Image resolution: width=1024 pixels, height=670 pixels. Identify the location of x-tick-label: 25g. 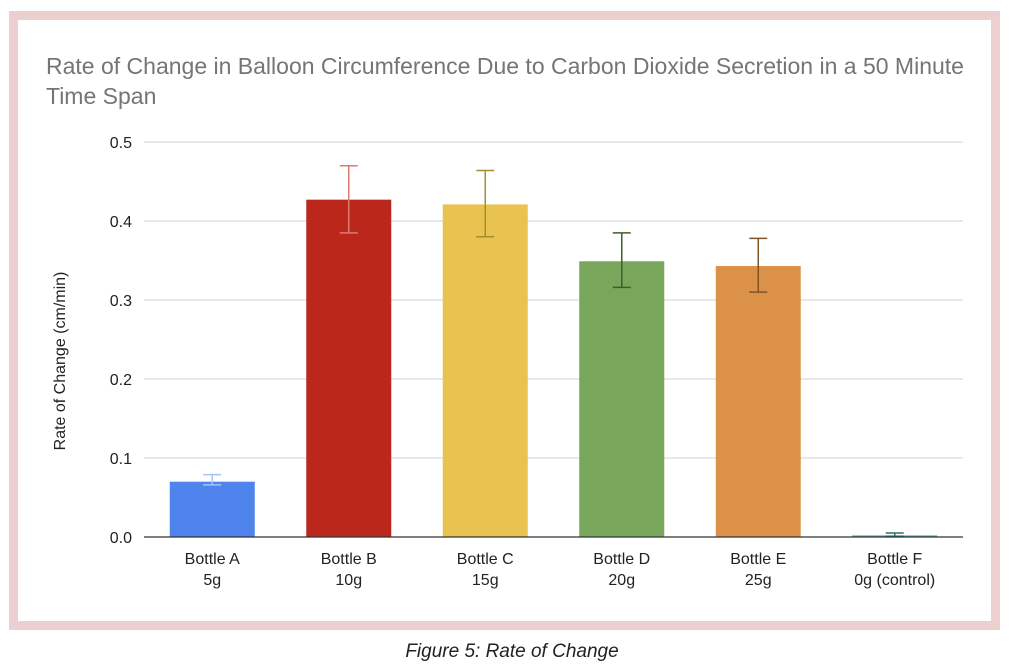
(758, 580).